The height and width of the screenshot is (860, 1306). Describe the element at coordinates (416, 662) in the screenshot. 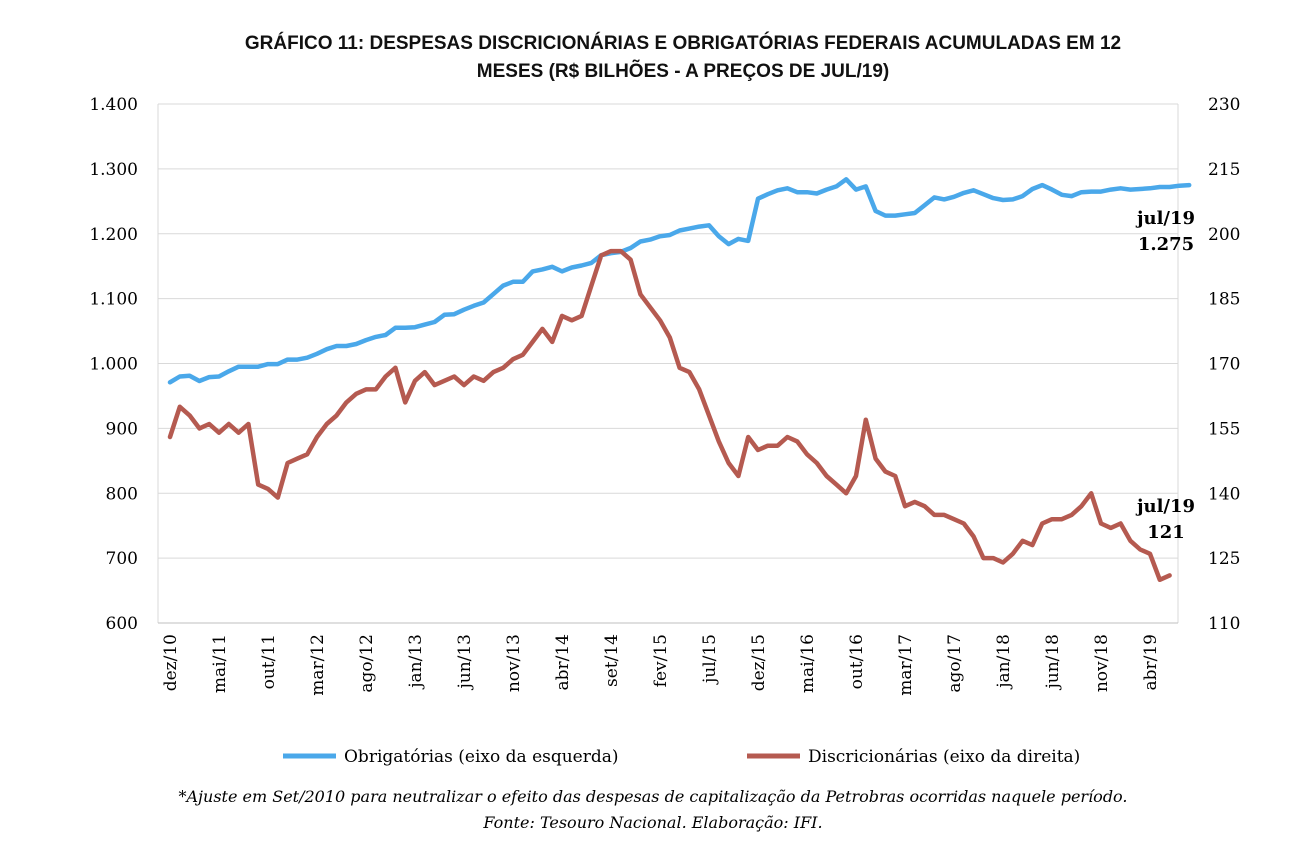

I see `x-tick-label: jan/13` at that location.